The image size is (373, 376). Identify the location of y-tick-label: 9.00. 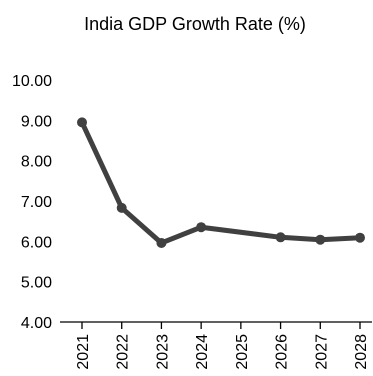
(36, 121).